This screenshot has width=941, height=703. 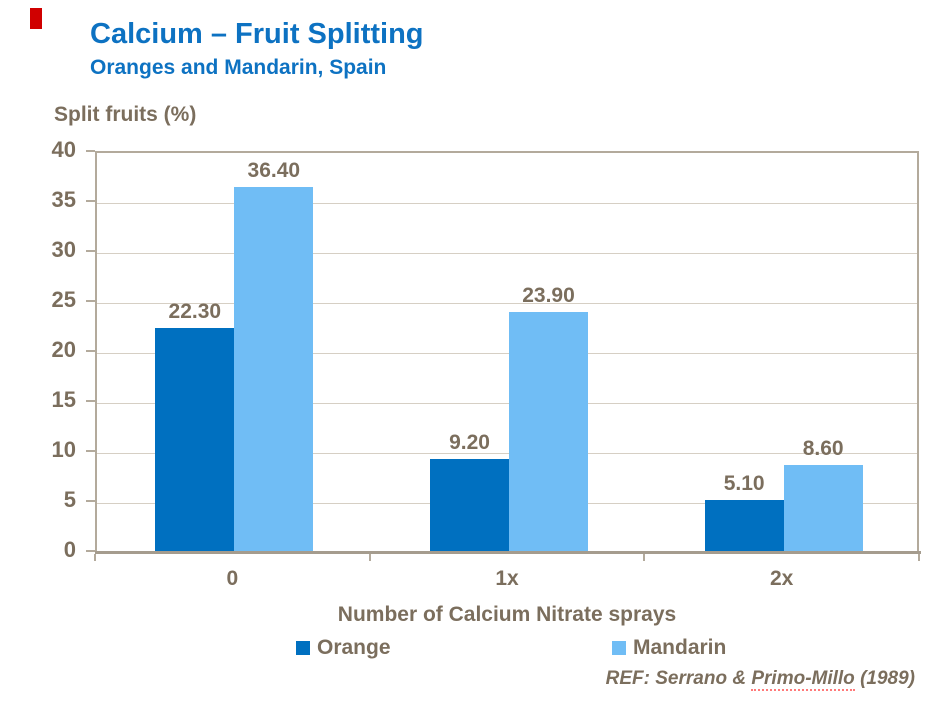 What do you see at coordinates (238, 67) in the screenshot?
I see `chart-subtitle: Oranges and Mandarin, Spain` at bounding box center [238, 67].